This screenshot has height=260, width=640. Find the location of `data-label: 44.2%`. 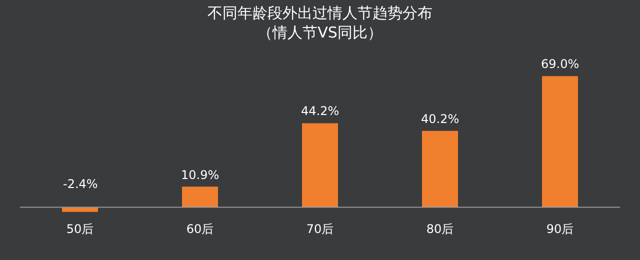

data-label: 44.2% is located at coordinates (320, 111).